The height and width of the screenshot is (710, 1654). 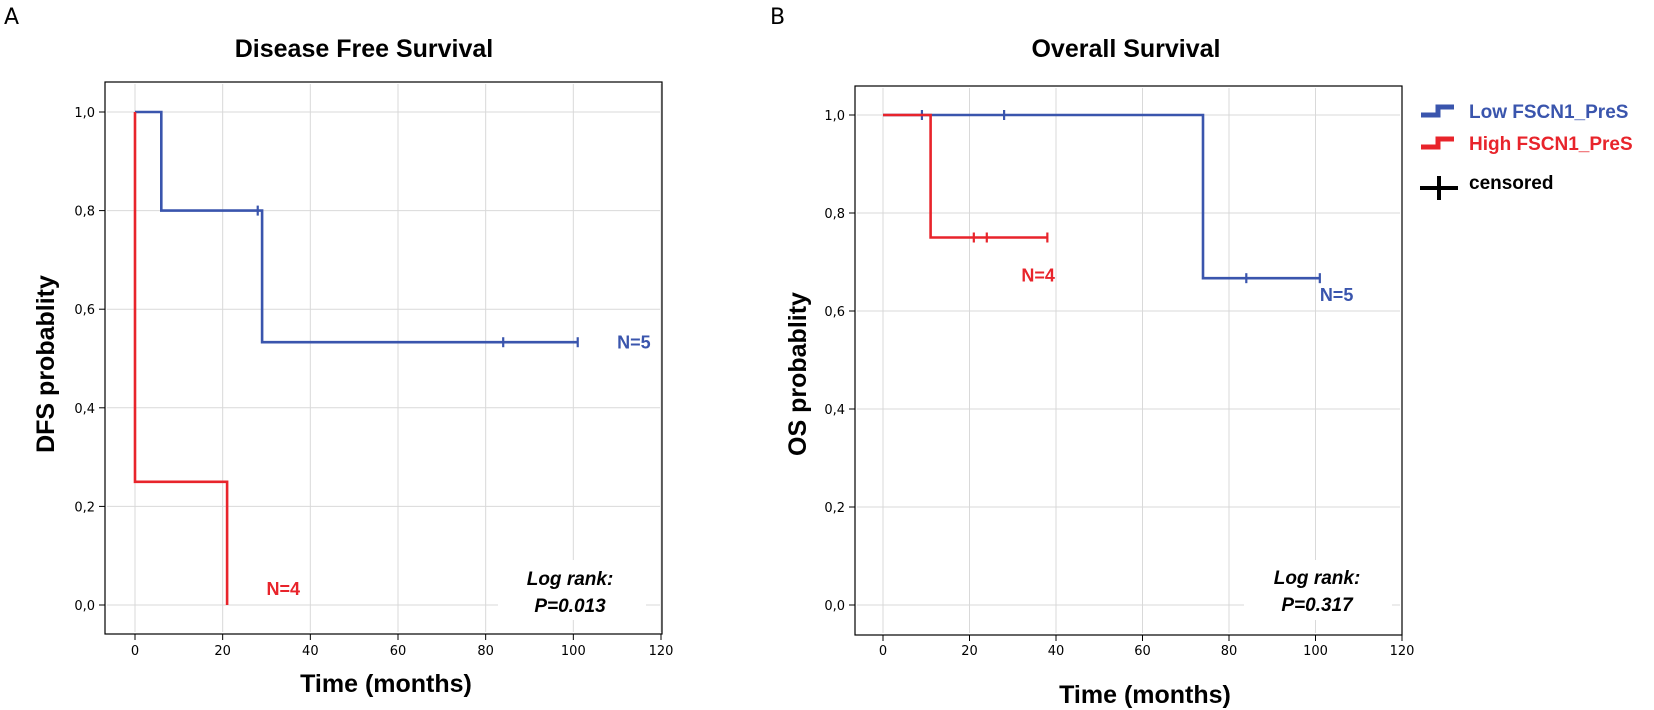 What do you see at coordinates (661, 651) in the screenshot?
I see `panel-a-x-tick-label: 120` at bounding box center [661, 651].